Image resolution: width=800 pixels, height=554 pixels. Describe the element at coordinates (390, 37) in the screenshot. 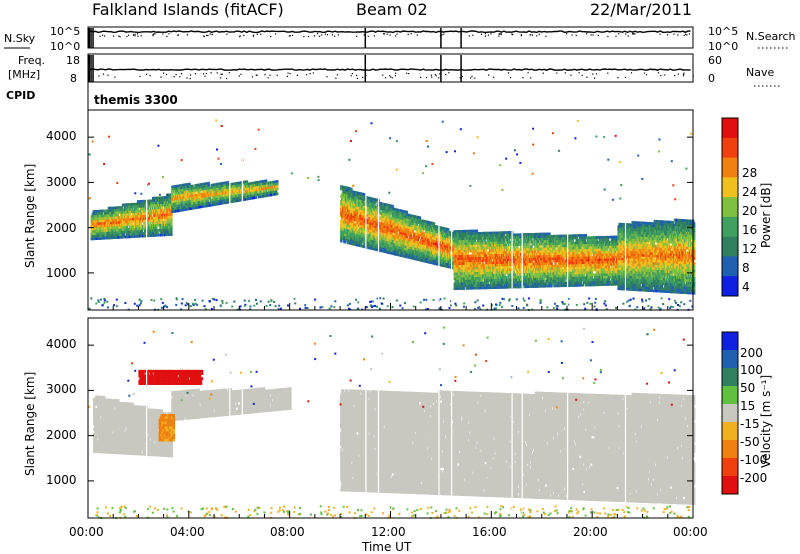

I see `noise-strip` at that location.